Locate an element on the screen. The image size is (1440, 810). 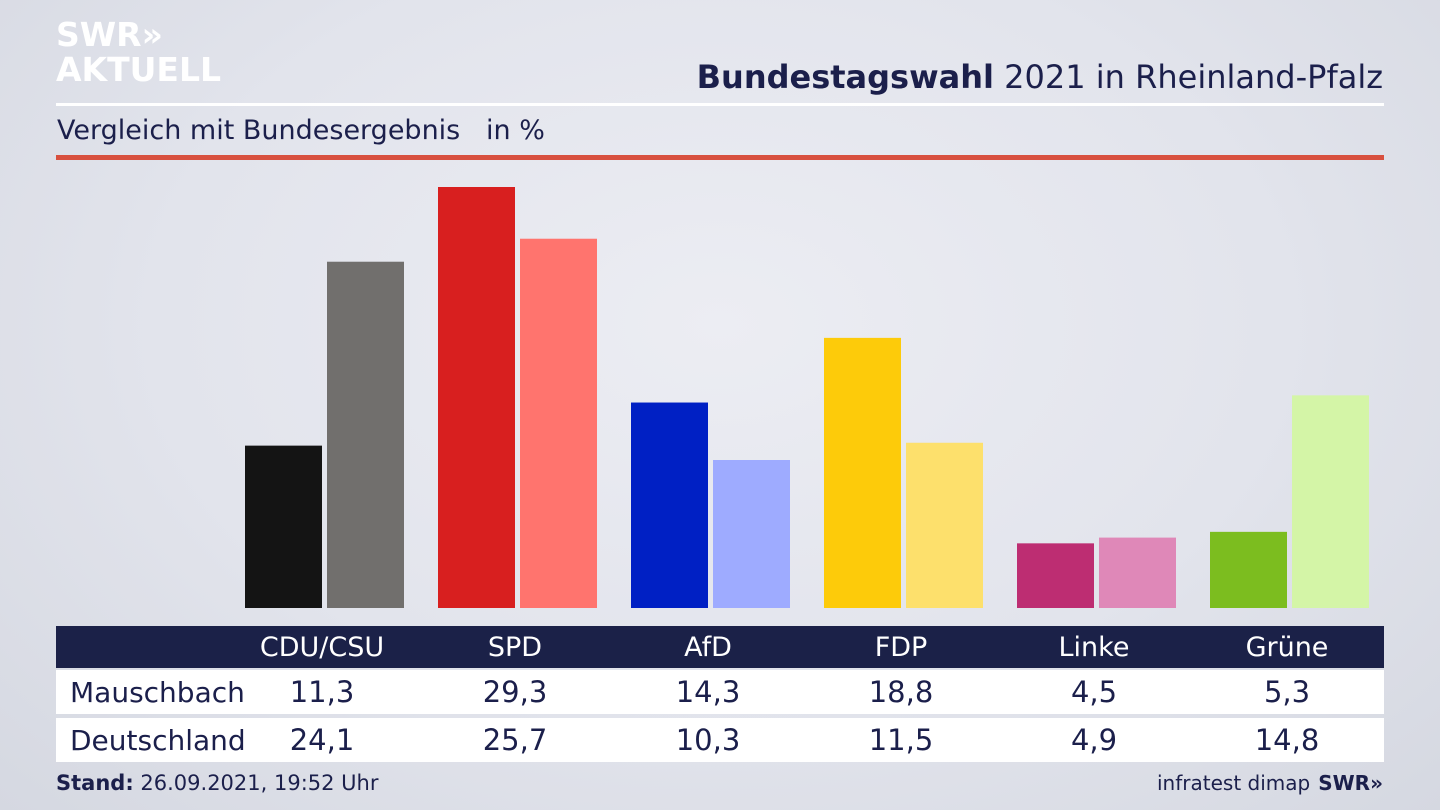
table-cell: 14,8 is located at coordinates (1287, 740).